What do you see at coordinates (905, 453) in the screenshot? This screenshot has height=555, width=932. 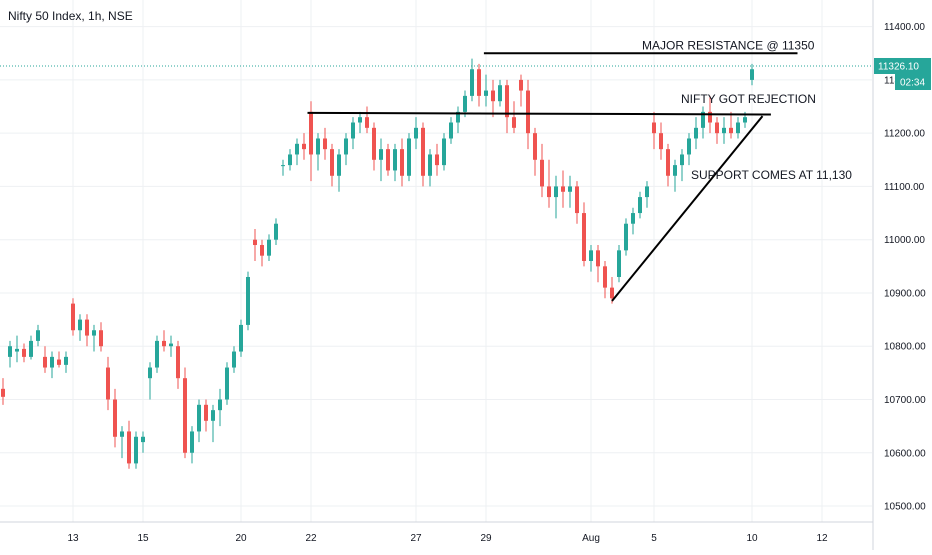 I see `y-tick-label: 10600.00` at bounding box center [905, 453].